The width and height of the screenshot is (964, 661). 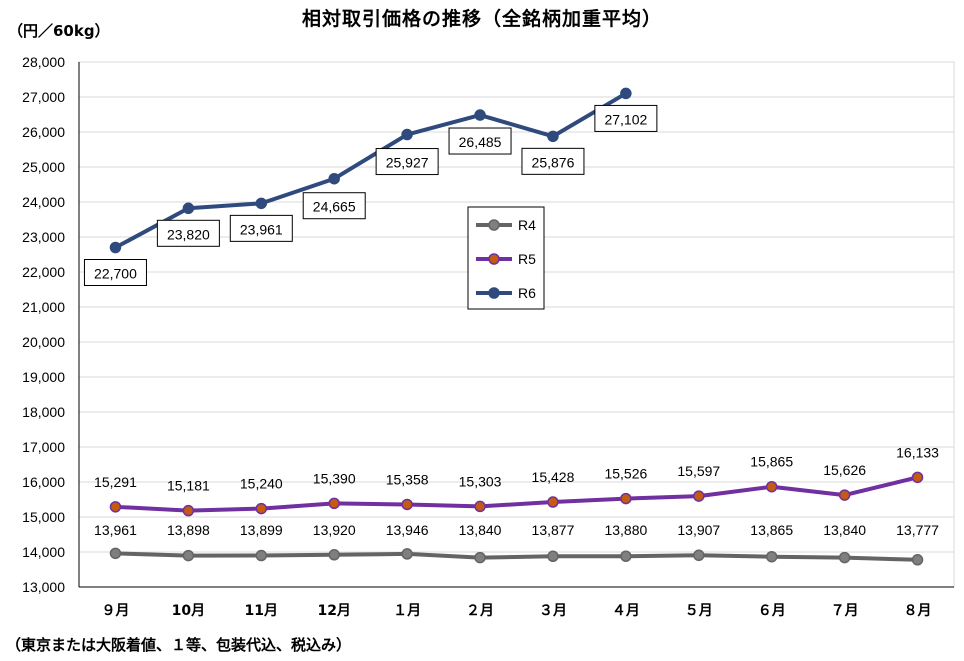 What do you see at coordinates (407, 479) in the screenshot?
I see `data-label: 15,358` at bounding box center [407, 479].